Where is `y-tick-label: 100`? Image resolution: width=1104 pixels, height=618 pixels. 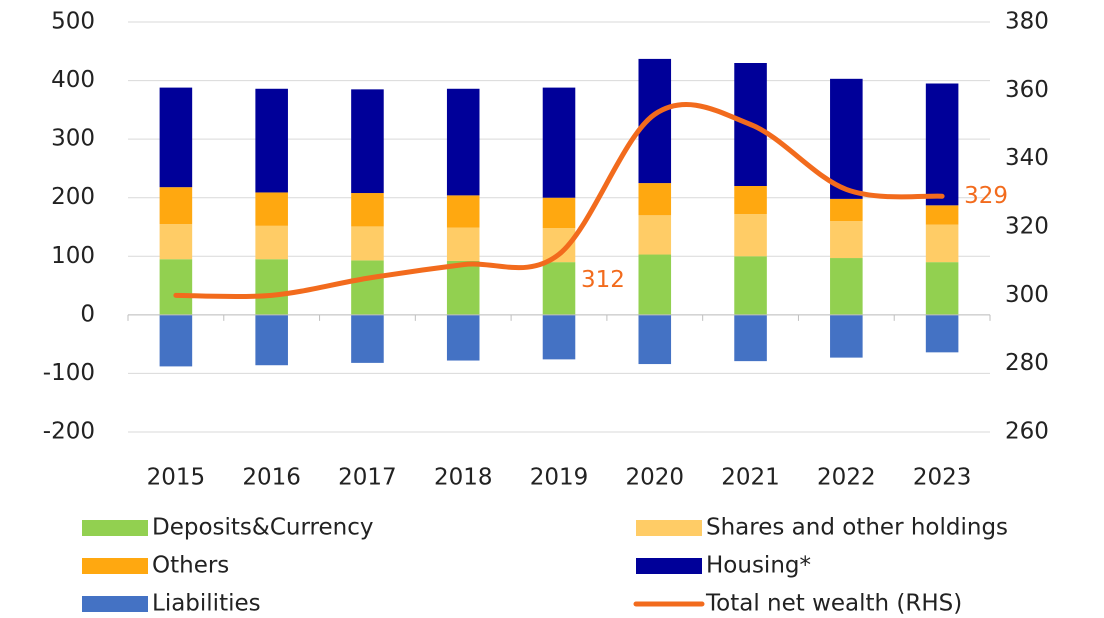
y-tick-label: 100 is located at coordinates (73, 256).